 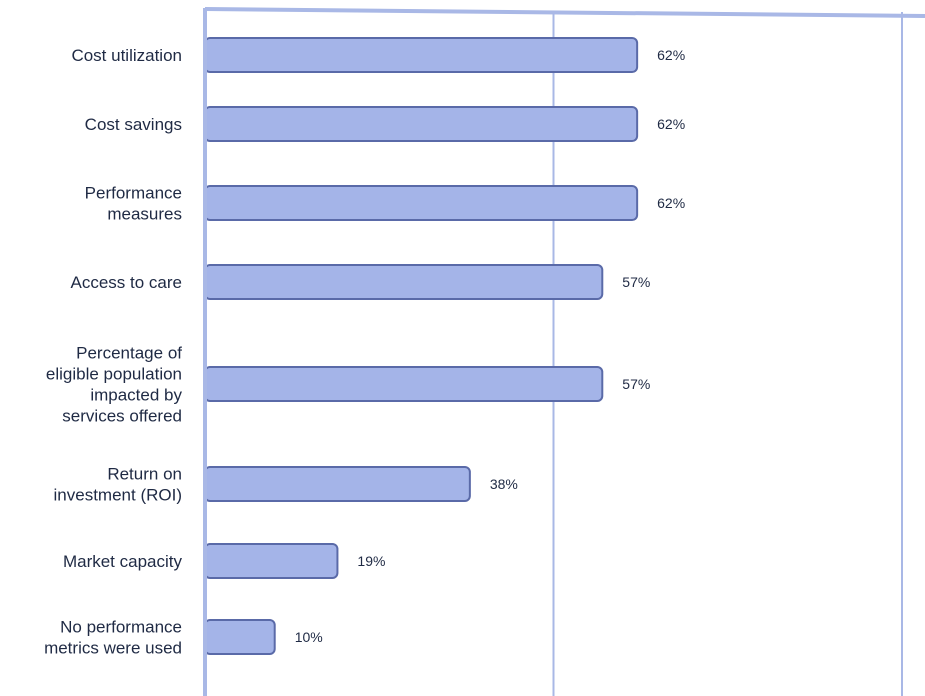 I want to click on category-label-8: No performance metrics were used, so click(x=113, y=638).